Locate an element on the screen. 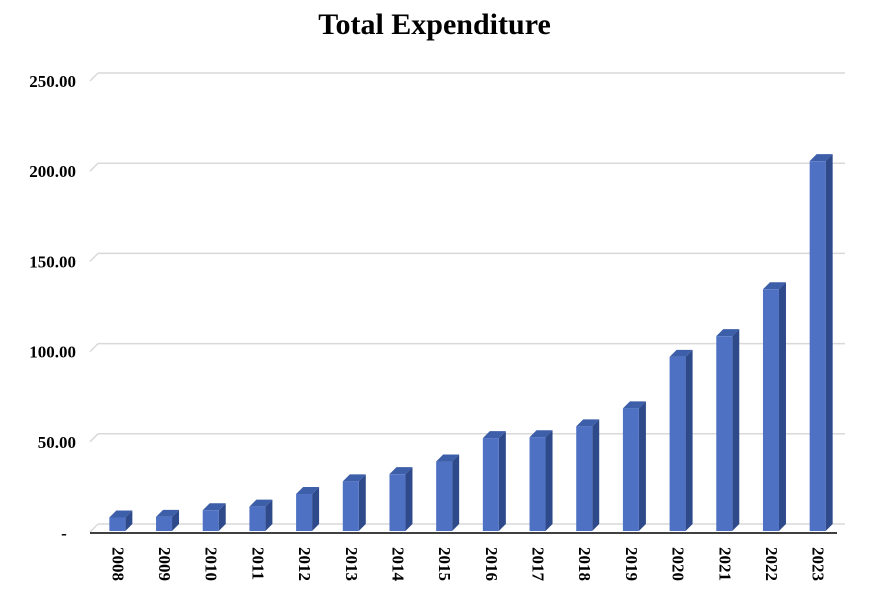 The height and width of the screenshot is (600, 869). y-tick-label: - is located at coordinates (64, 533).